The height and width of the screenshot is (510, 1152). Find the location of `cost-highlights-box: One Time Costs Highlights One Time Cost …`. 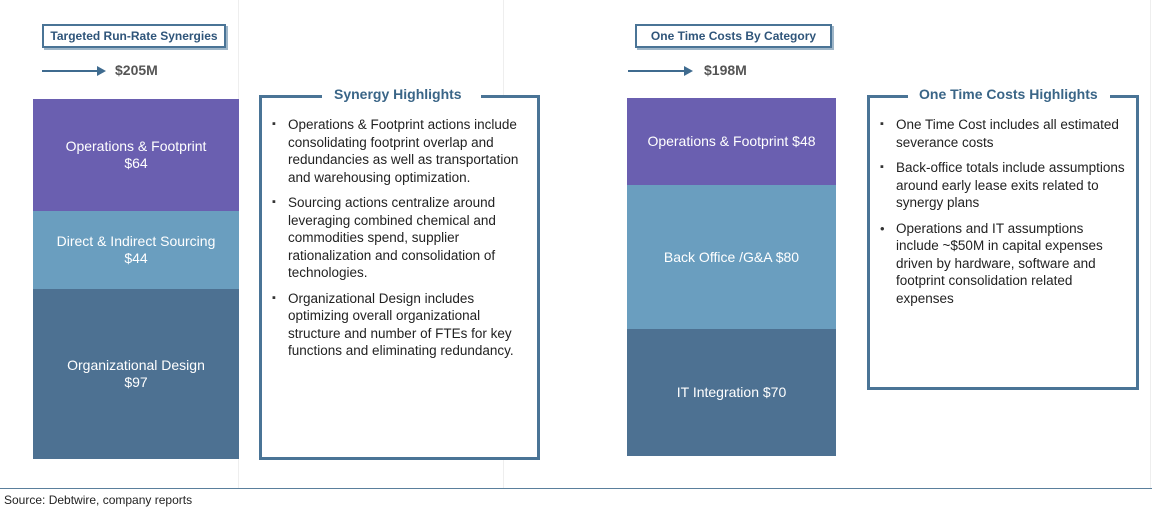

cost-highlights-box: One Time Costs Highlights One Time Cost … is located at coordinates (1003, 238).